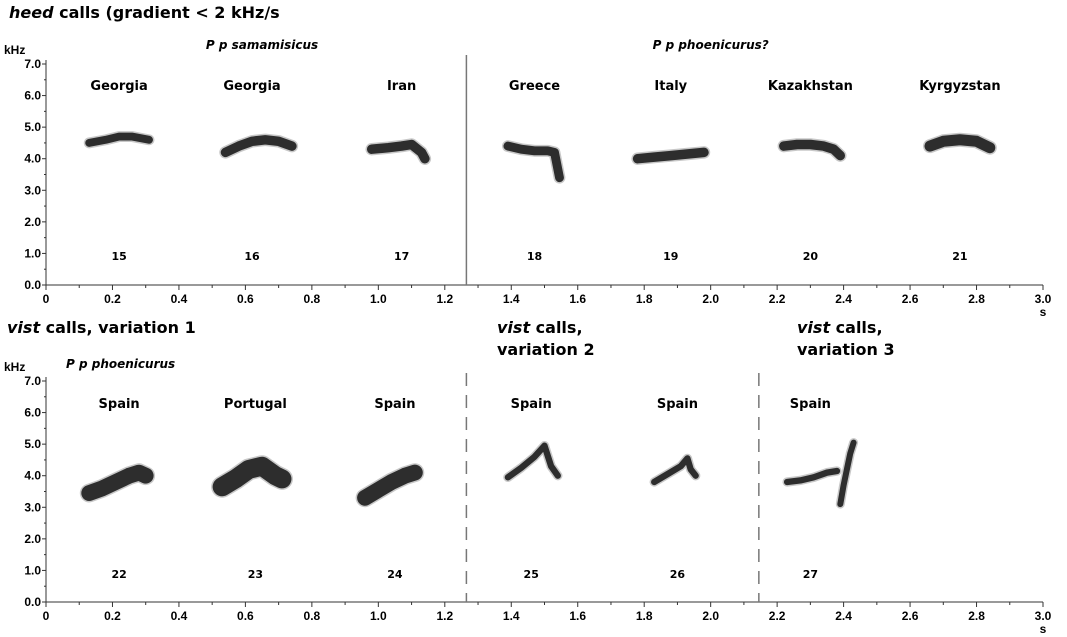 Image resolution: width=1067 pixels, height=637 pixels. Describe the element at coordinates (112, 616) in the screenshot. I see `x-tick-label: 0.2` at that location.